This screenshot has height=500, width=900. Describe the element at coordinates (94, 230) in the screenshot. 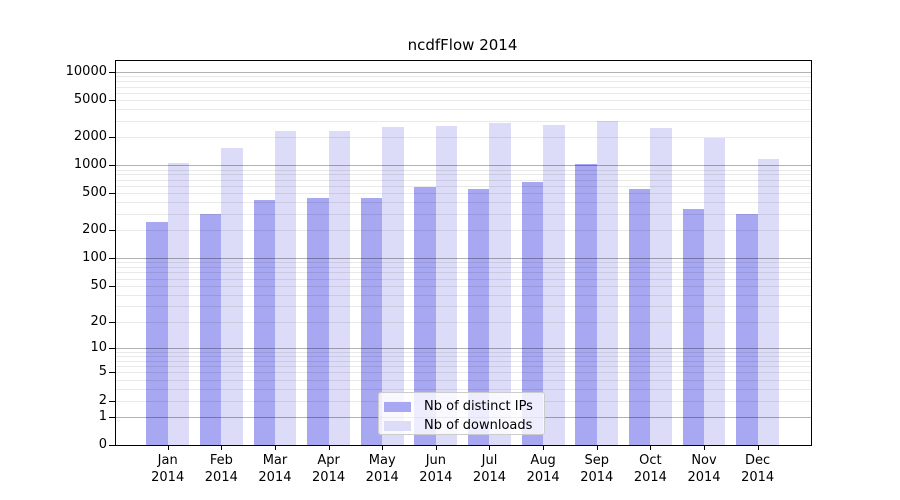

I see `y-tick-label: 200` at that location.